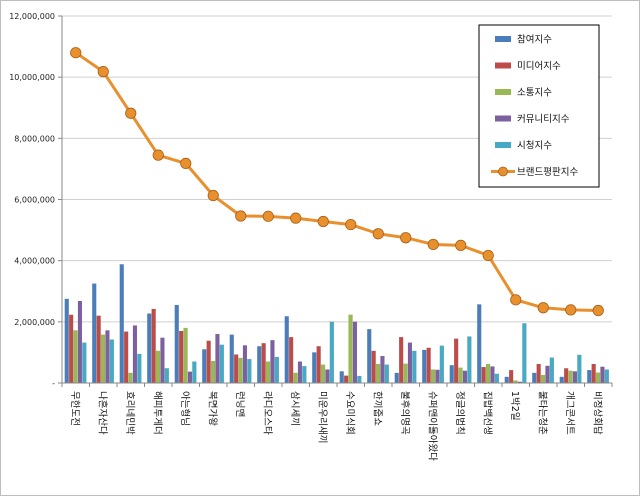 Image resolution: width=640 pixels, height=496 pixels. I want to click on category-label: 비정상회담, so click(597, 413).